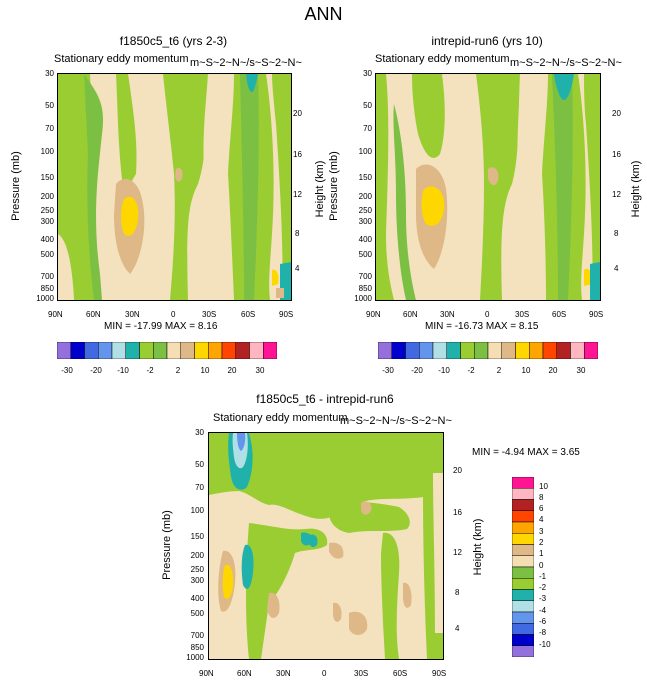 The image size is (647, 683). What do you see at coordinates (161, 326) in the screenshot?
I see `p1-min-max: MIN = -17.99 MAX = 8.16` at bounding box center [161, 326].